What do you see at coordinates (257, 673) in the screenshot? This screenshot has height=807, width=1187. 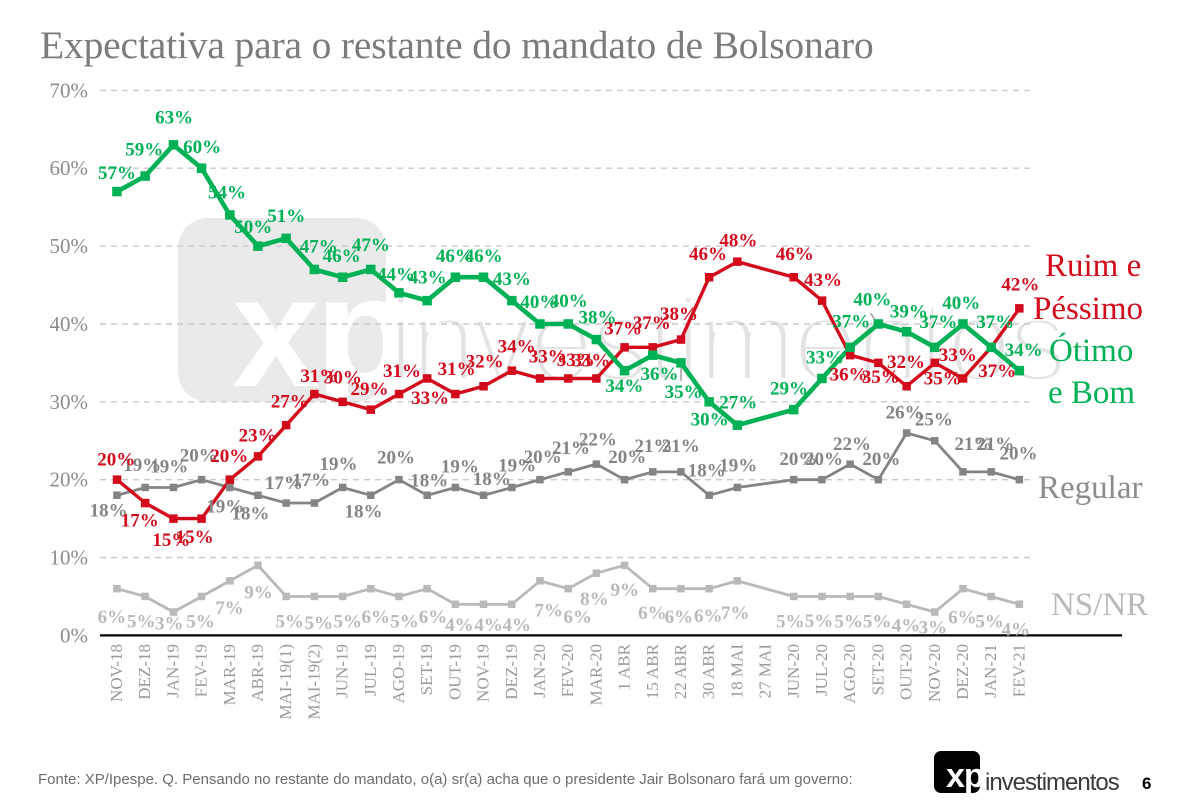 I see `svg-text: ABR-19` at bounding box center [257, 673].